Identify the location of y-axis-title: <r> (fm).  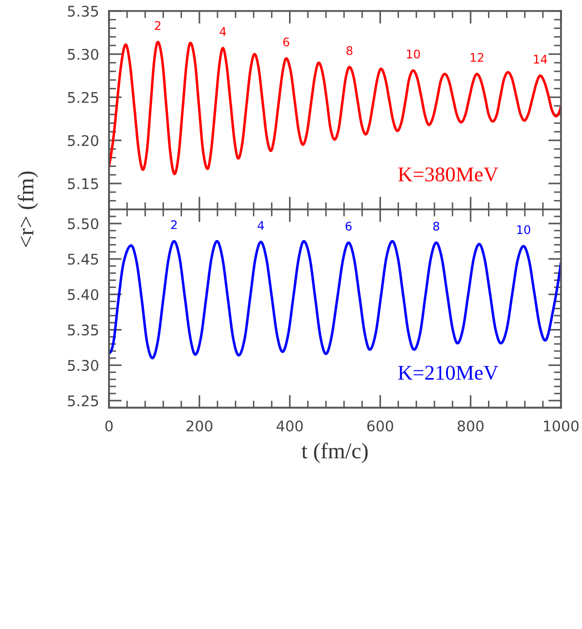
(28, 209).